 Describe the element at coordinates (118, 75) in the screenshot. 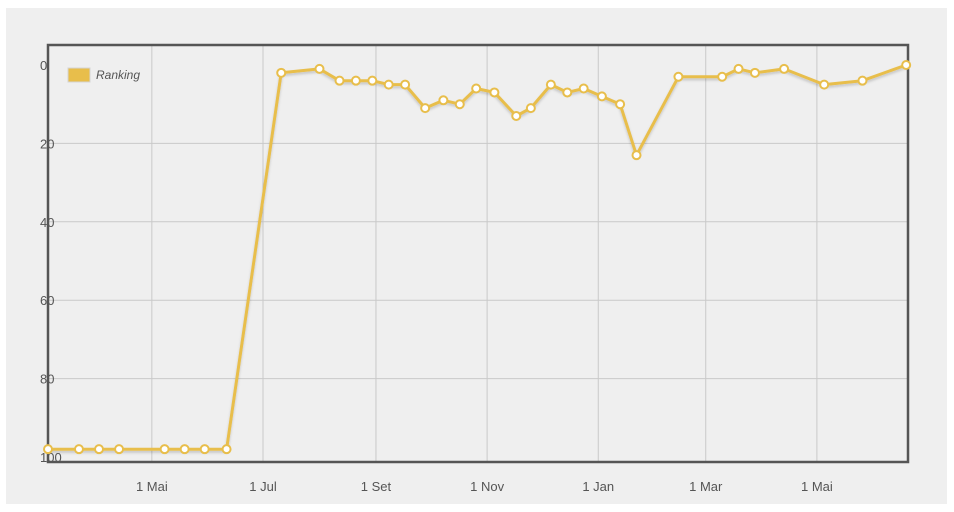

I see `legend-label-ranking: Ranking` at that location.